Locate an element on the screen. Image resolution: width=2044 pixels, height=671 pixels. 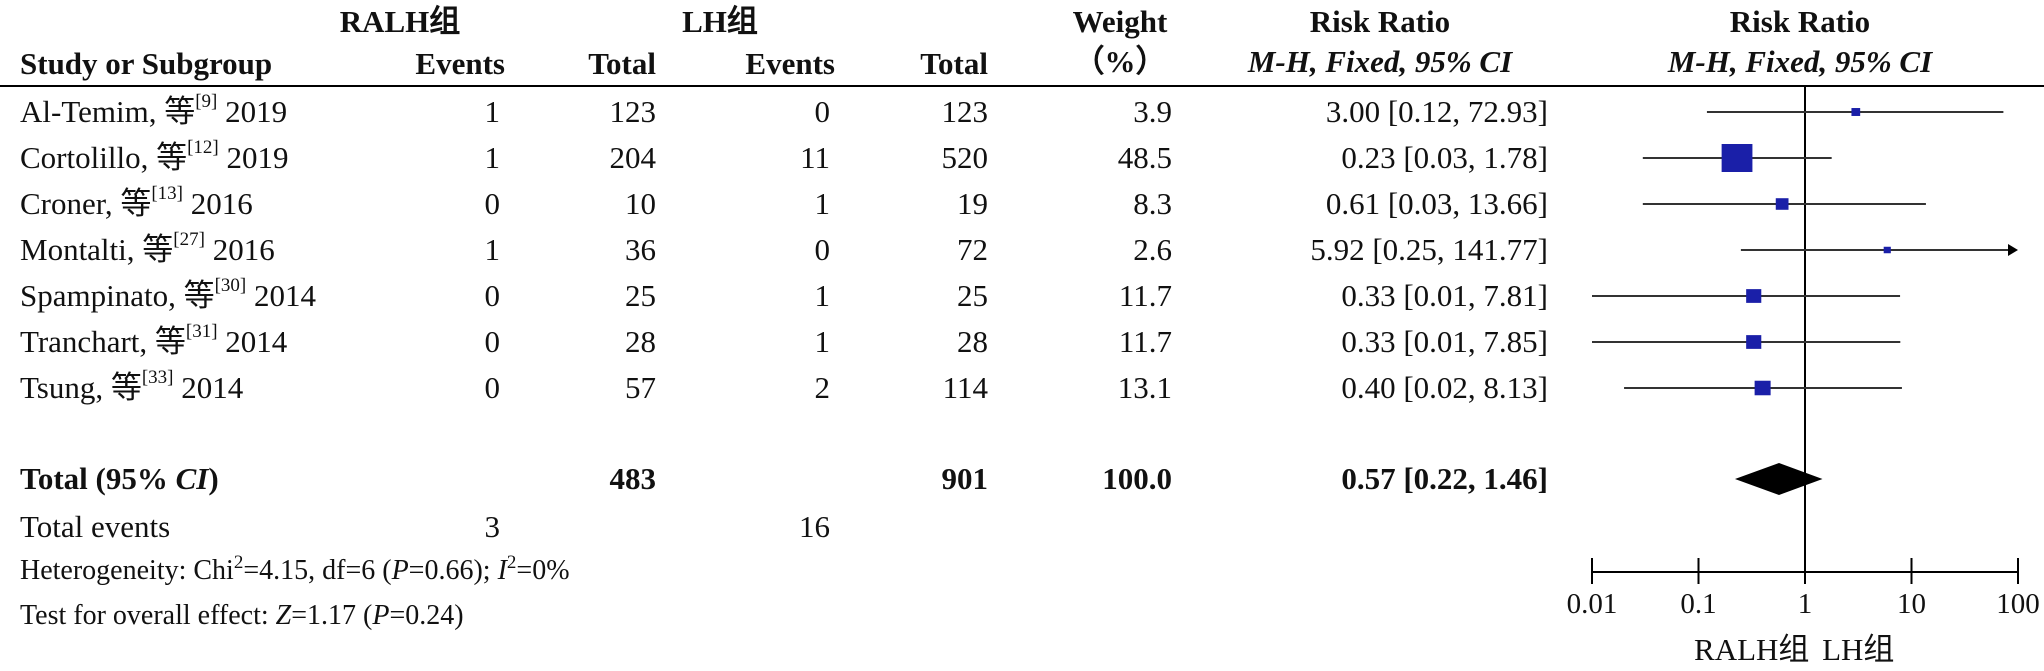
study-events2: 2 is located at coordinates (822, 387).